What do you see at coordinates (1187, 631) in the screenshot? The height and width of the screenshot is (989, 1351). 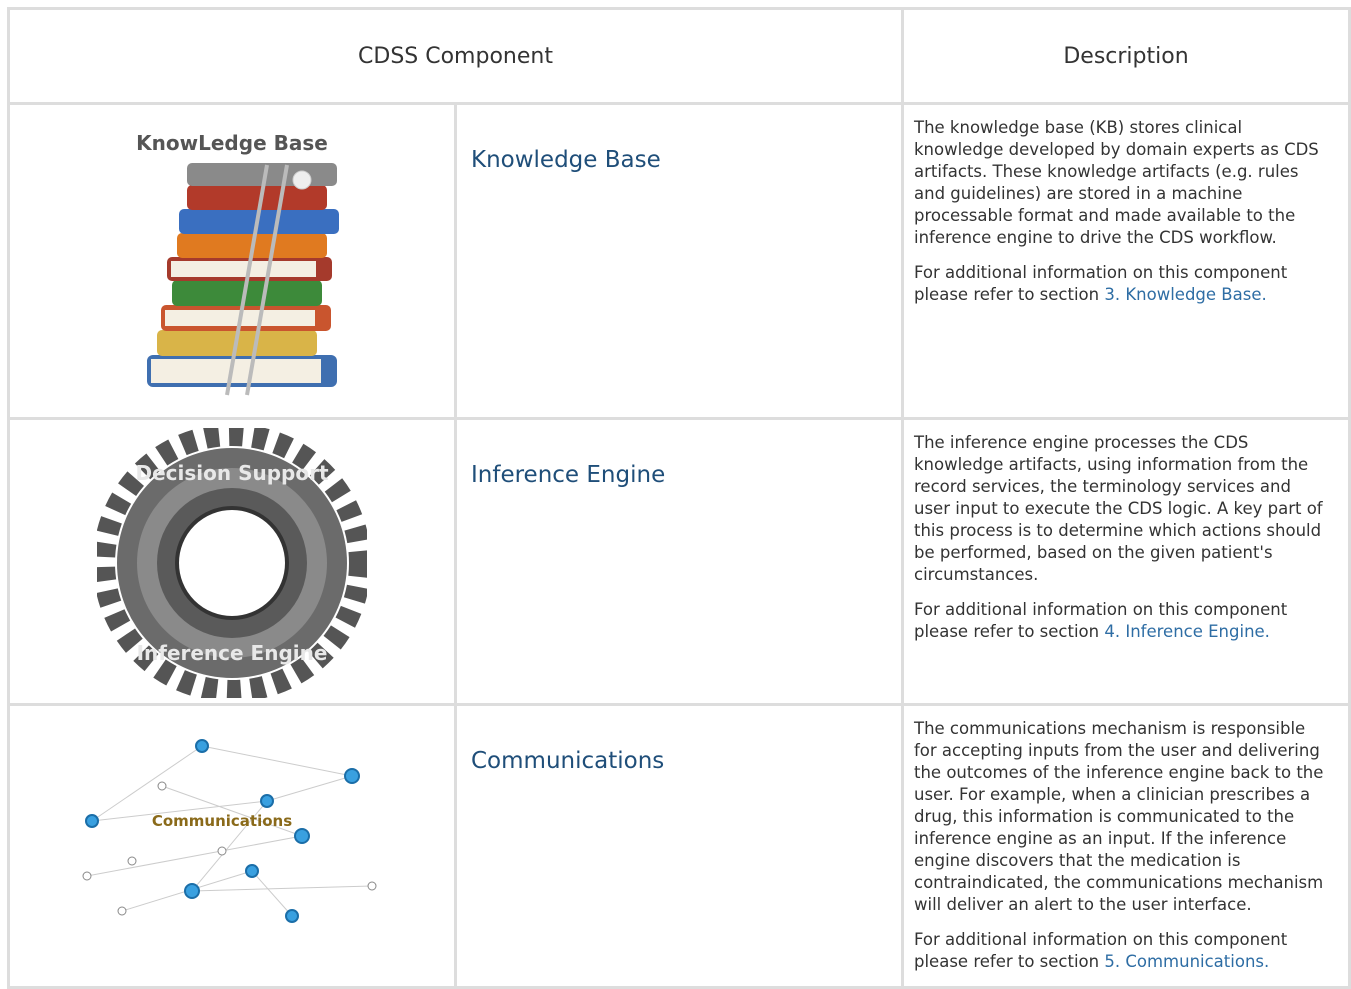 I see `section-link: 4. Inference Engine.` at bounding box center [1187, 631].